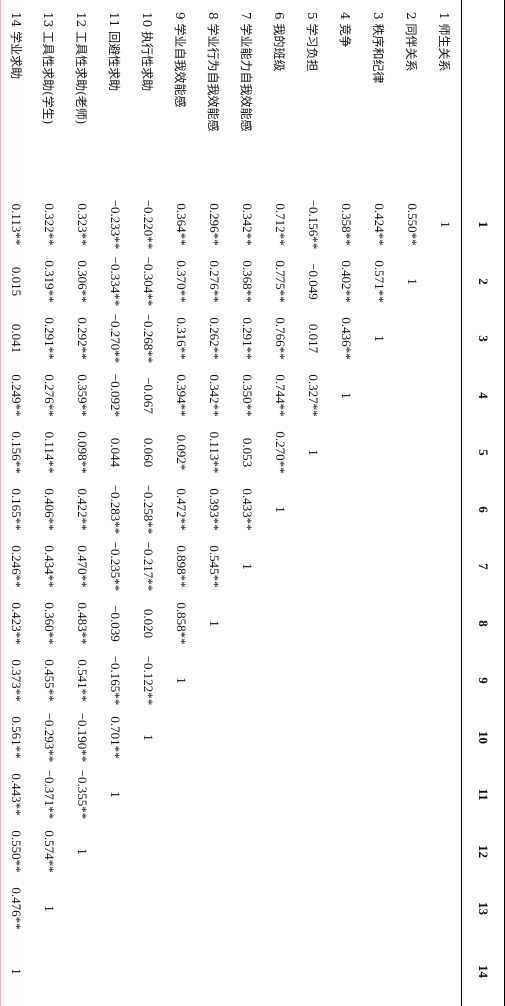  What do you see at coordinates (16, 737) in the screenshot?
I see `table-cell: 0.561**` at bounding box center [16, 737].